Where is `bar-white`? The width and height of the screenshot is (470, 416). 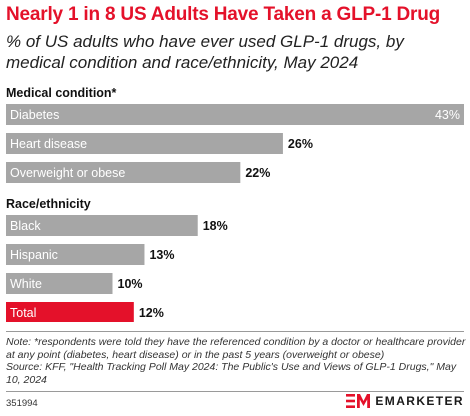 bar-white is located at coordinates (59, 283).